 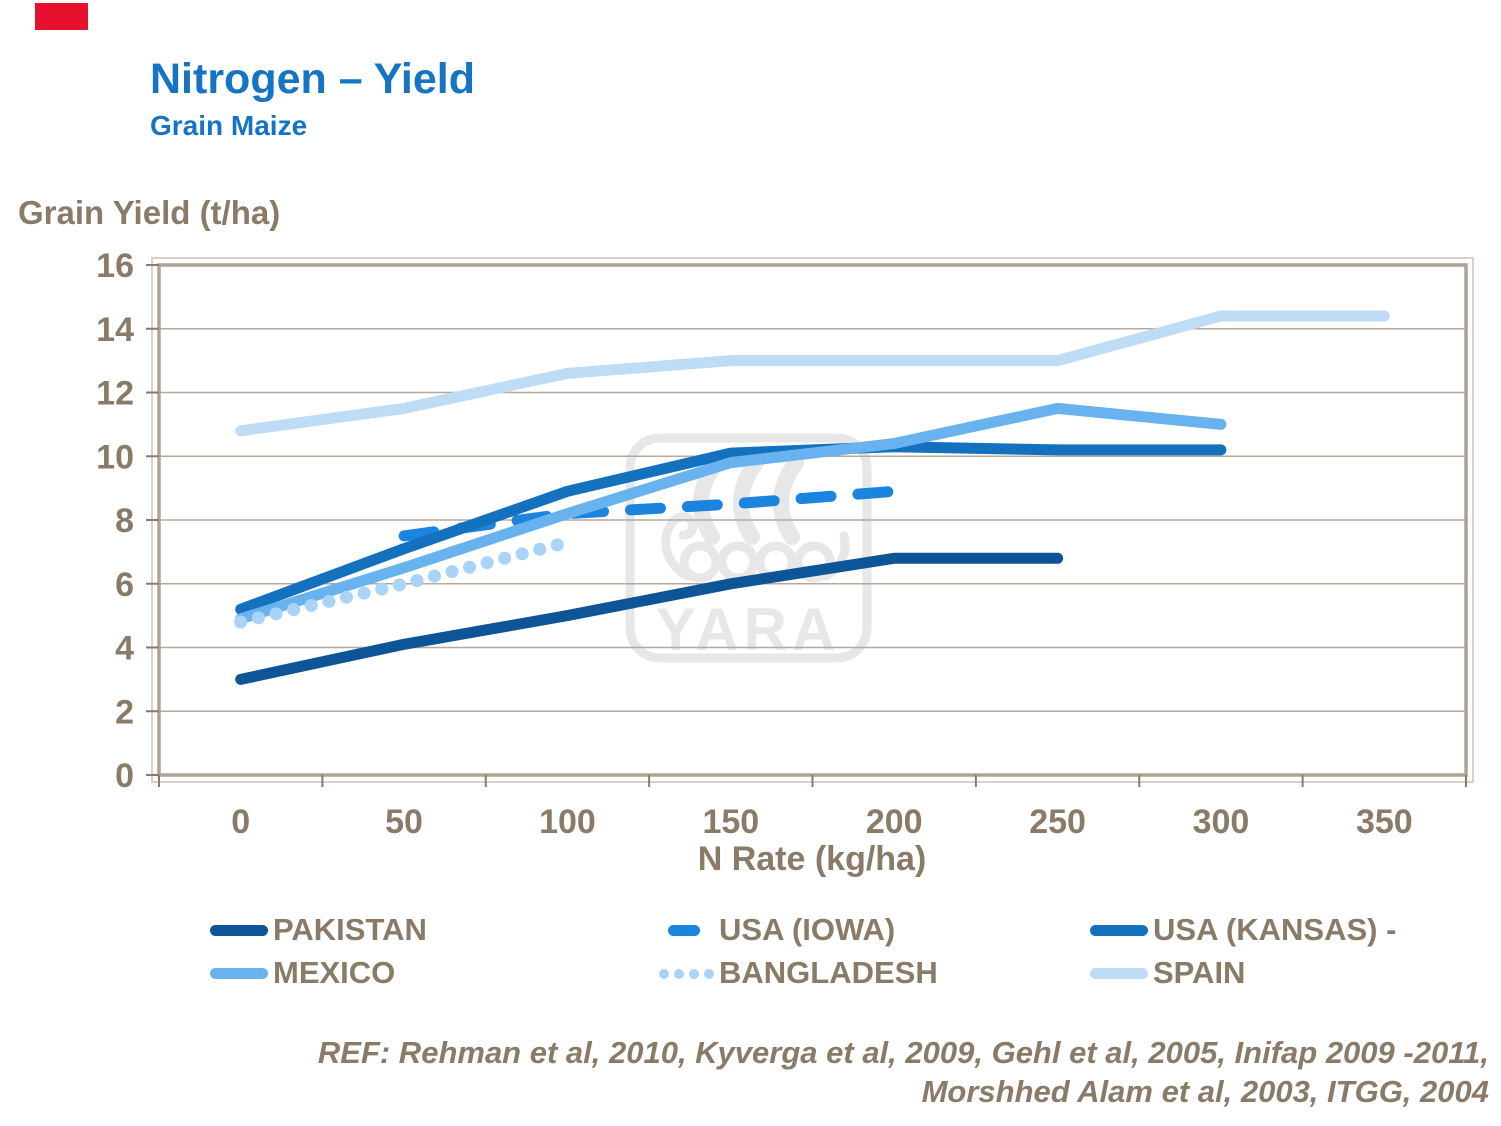 I want to click on x-tick-label: 150, so click(x=730, y=822).